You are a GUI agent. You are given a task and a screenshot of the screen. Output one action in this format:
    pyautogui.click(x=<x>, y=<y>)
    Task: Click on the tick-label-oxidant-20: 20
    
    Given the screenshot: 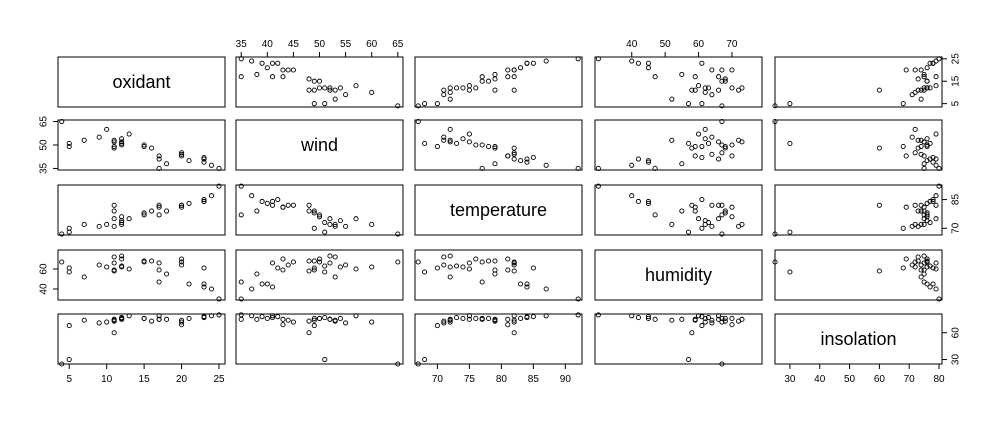 What is the action you would take?
    pyautogui.click(x=182, y=379)
    